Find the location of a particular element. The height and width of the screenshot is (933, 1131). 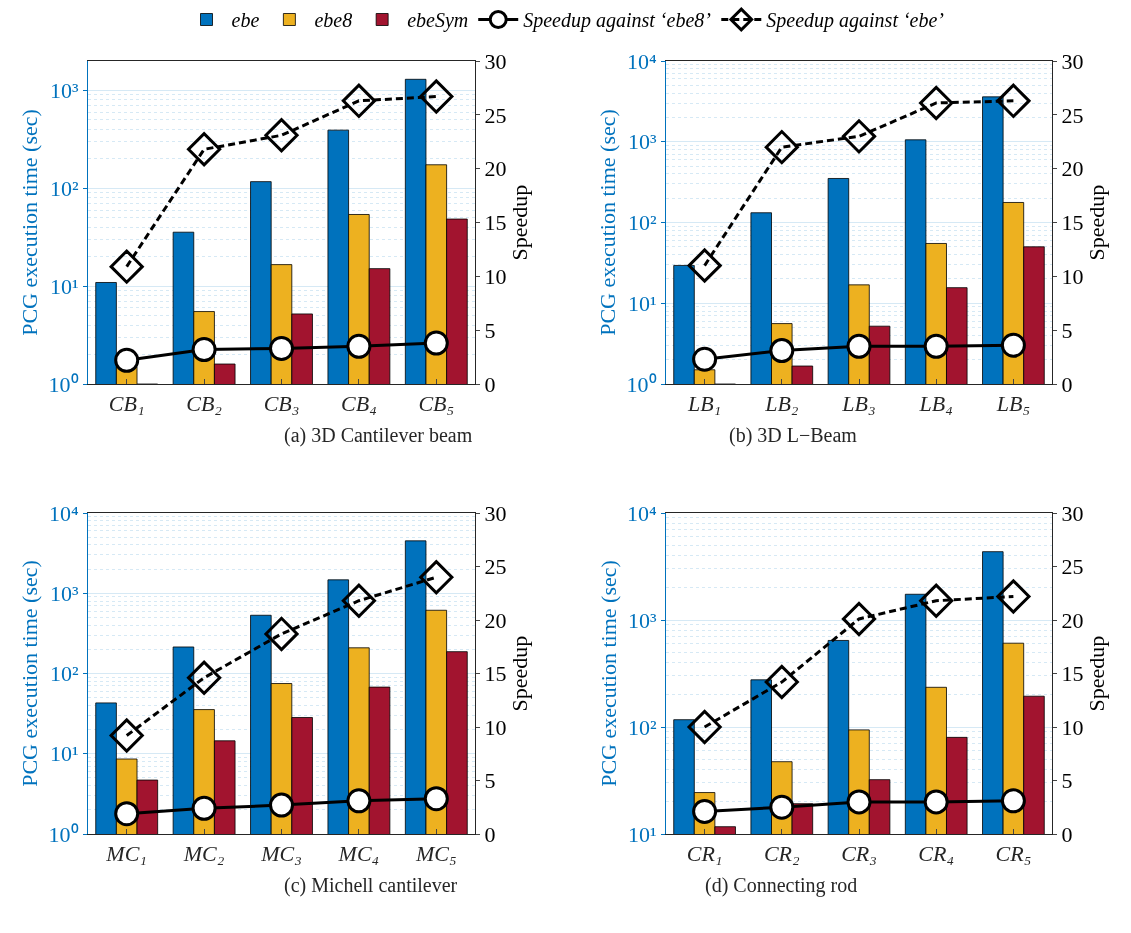

legend-label: Speedup against ‘ebe8’ is located at coordinates (617, 21).